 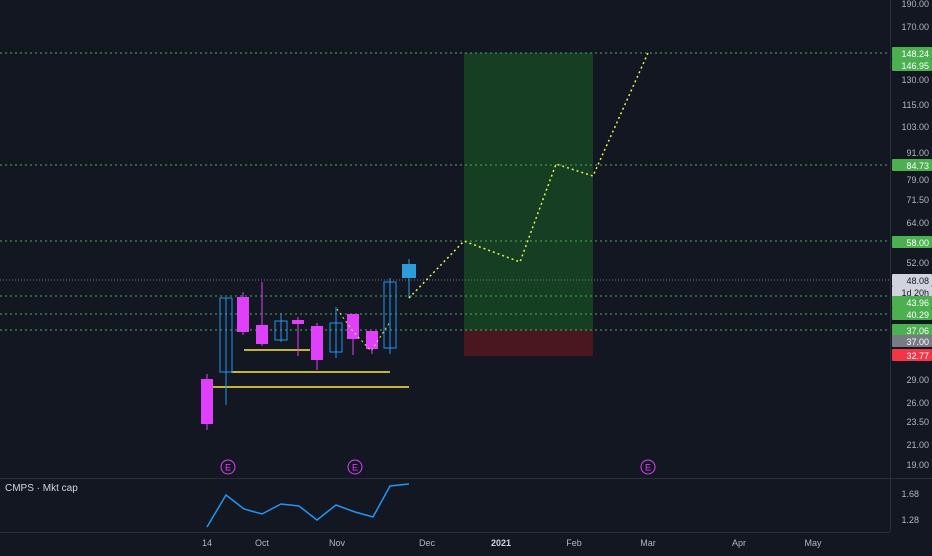 I want to click on pane-separator, so click(x=466, y=478).